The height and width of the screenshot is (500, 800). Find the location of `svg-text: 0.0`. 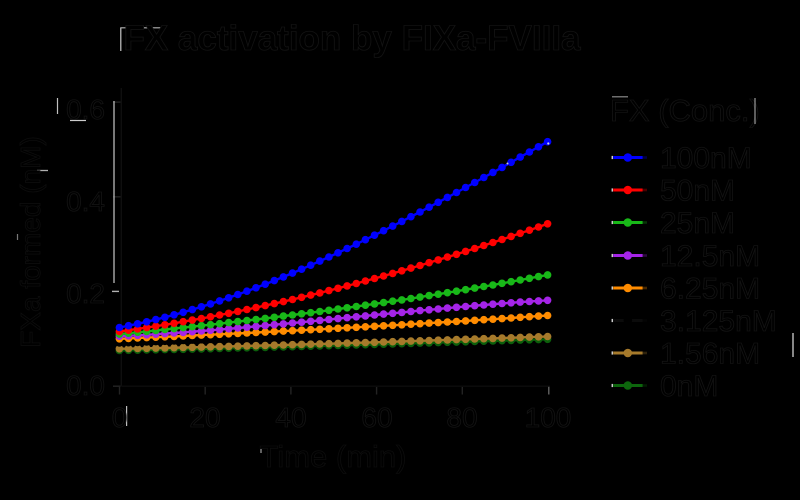

svg-text: 0.0 is located at coordinates (85, 385).